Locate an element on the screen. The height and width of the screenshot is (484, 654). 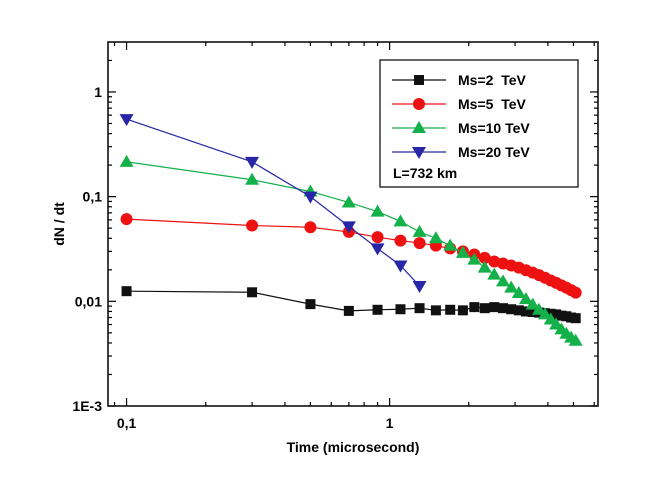
annotation-distance: L=732 km is located at coordinates (425, 173).